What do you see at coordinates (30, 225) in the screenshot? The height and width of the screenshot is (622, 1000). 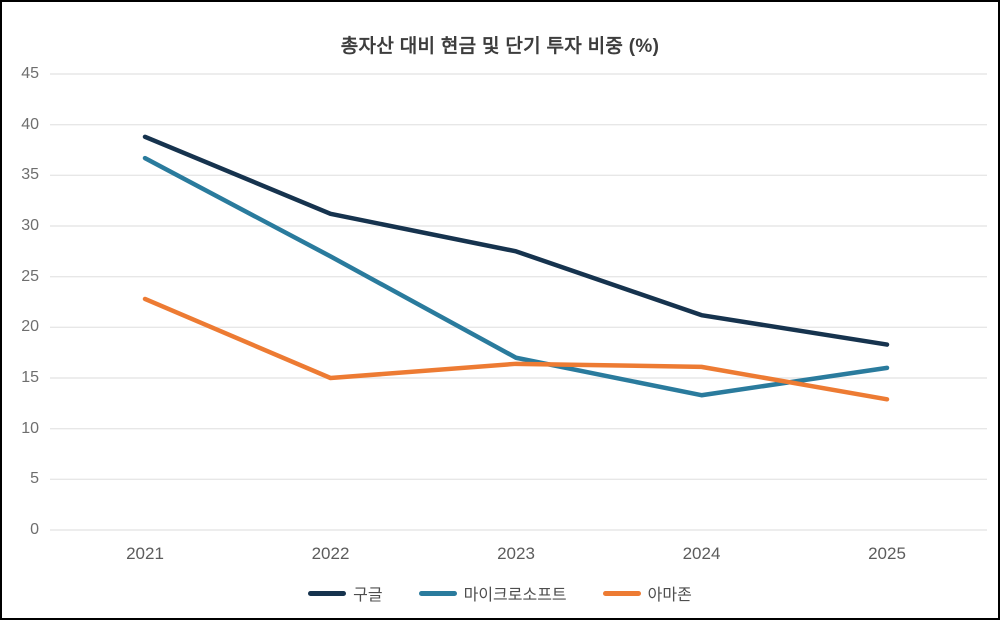 I see `y-tick-label-30: 30` at bounding box center [30, 225].